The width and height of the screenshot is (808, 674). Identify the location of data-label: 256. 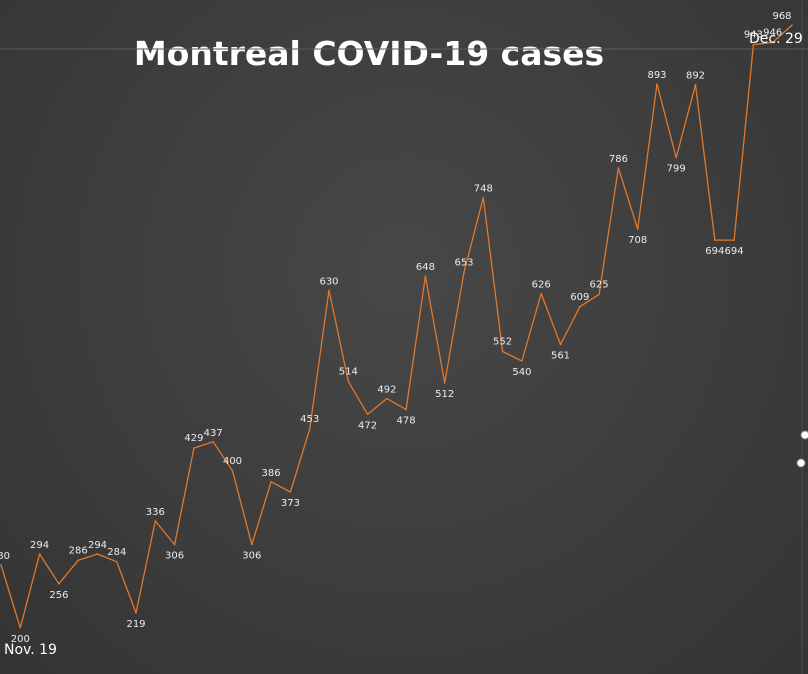
(58, 595).